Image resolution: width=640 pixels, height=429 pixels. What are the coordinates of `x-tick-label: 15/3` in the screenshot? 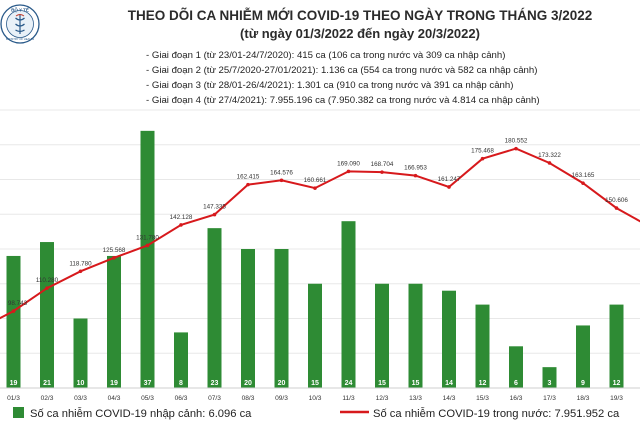 It's located at (482, 398).